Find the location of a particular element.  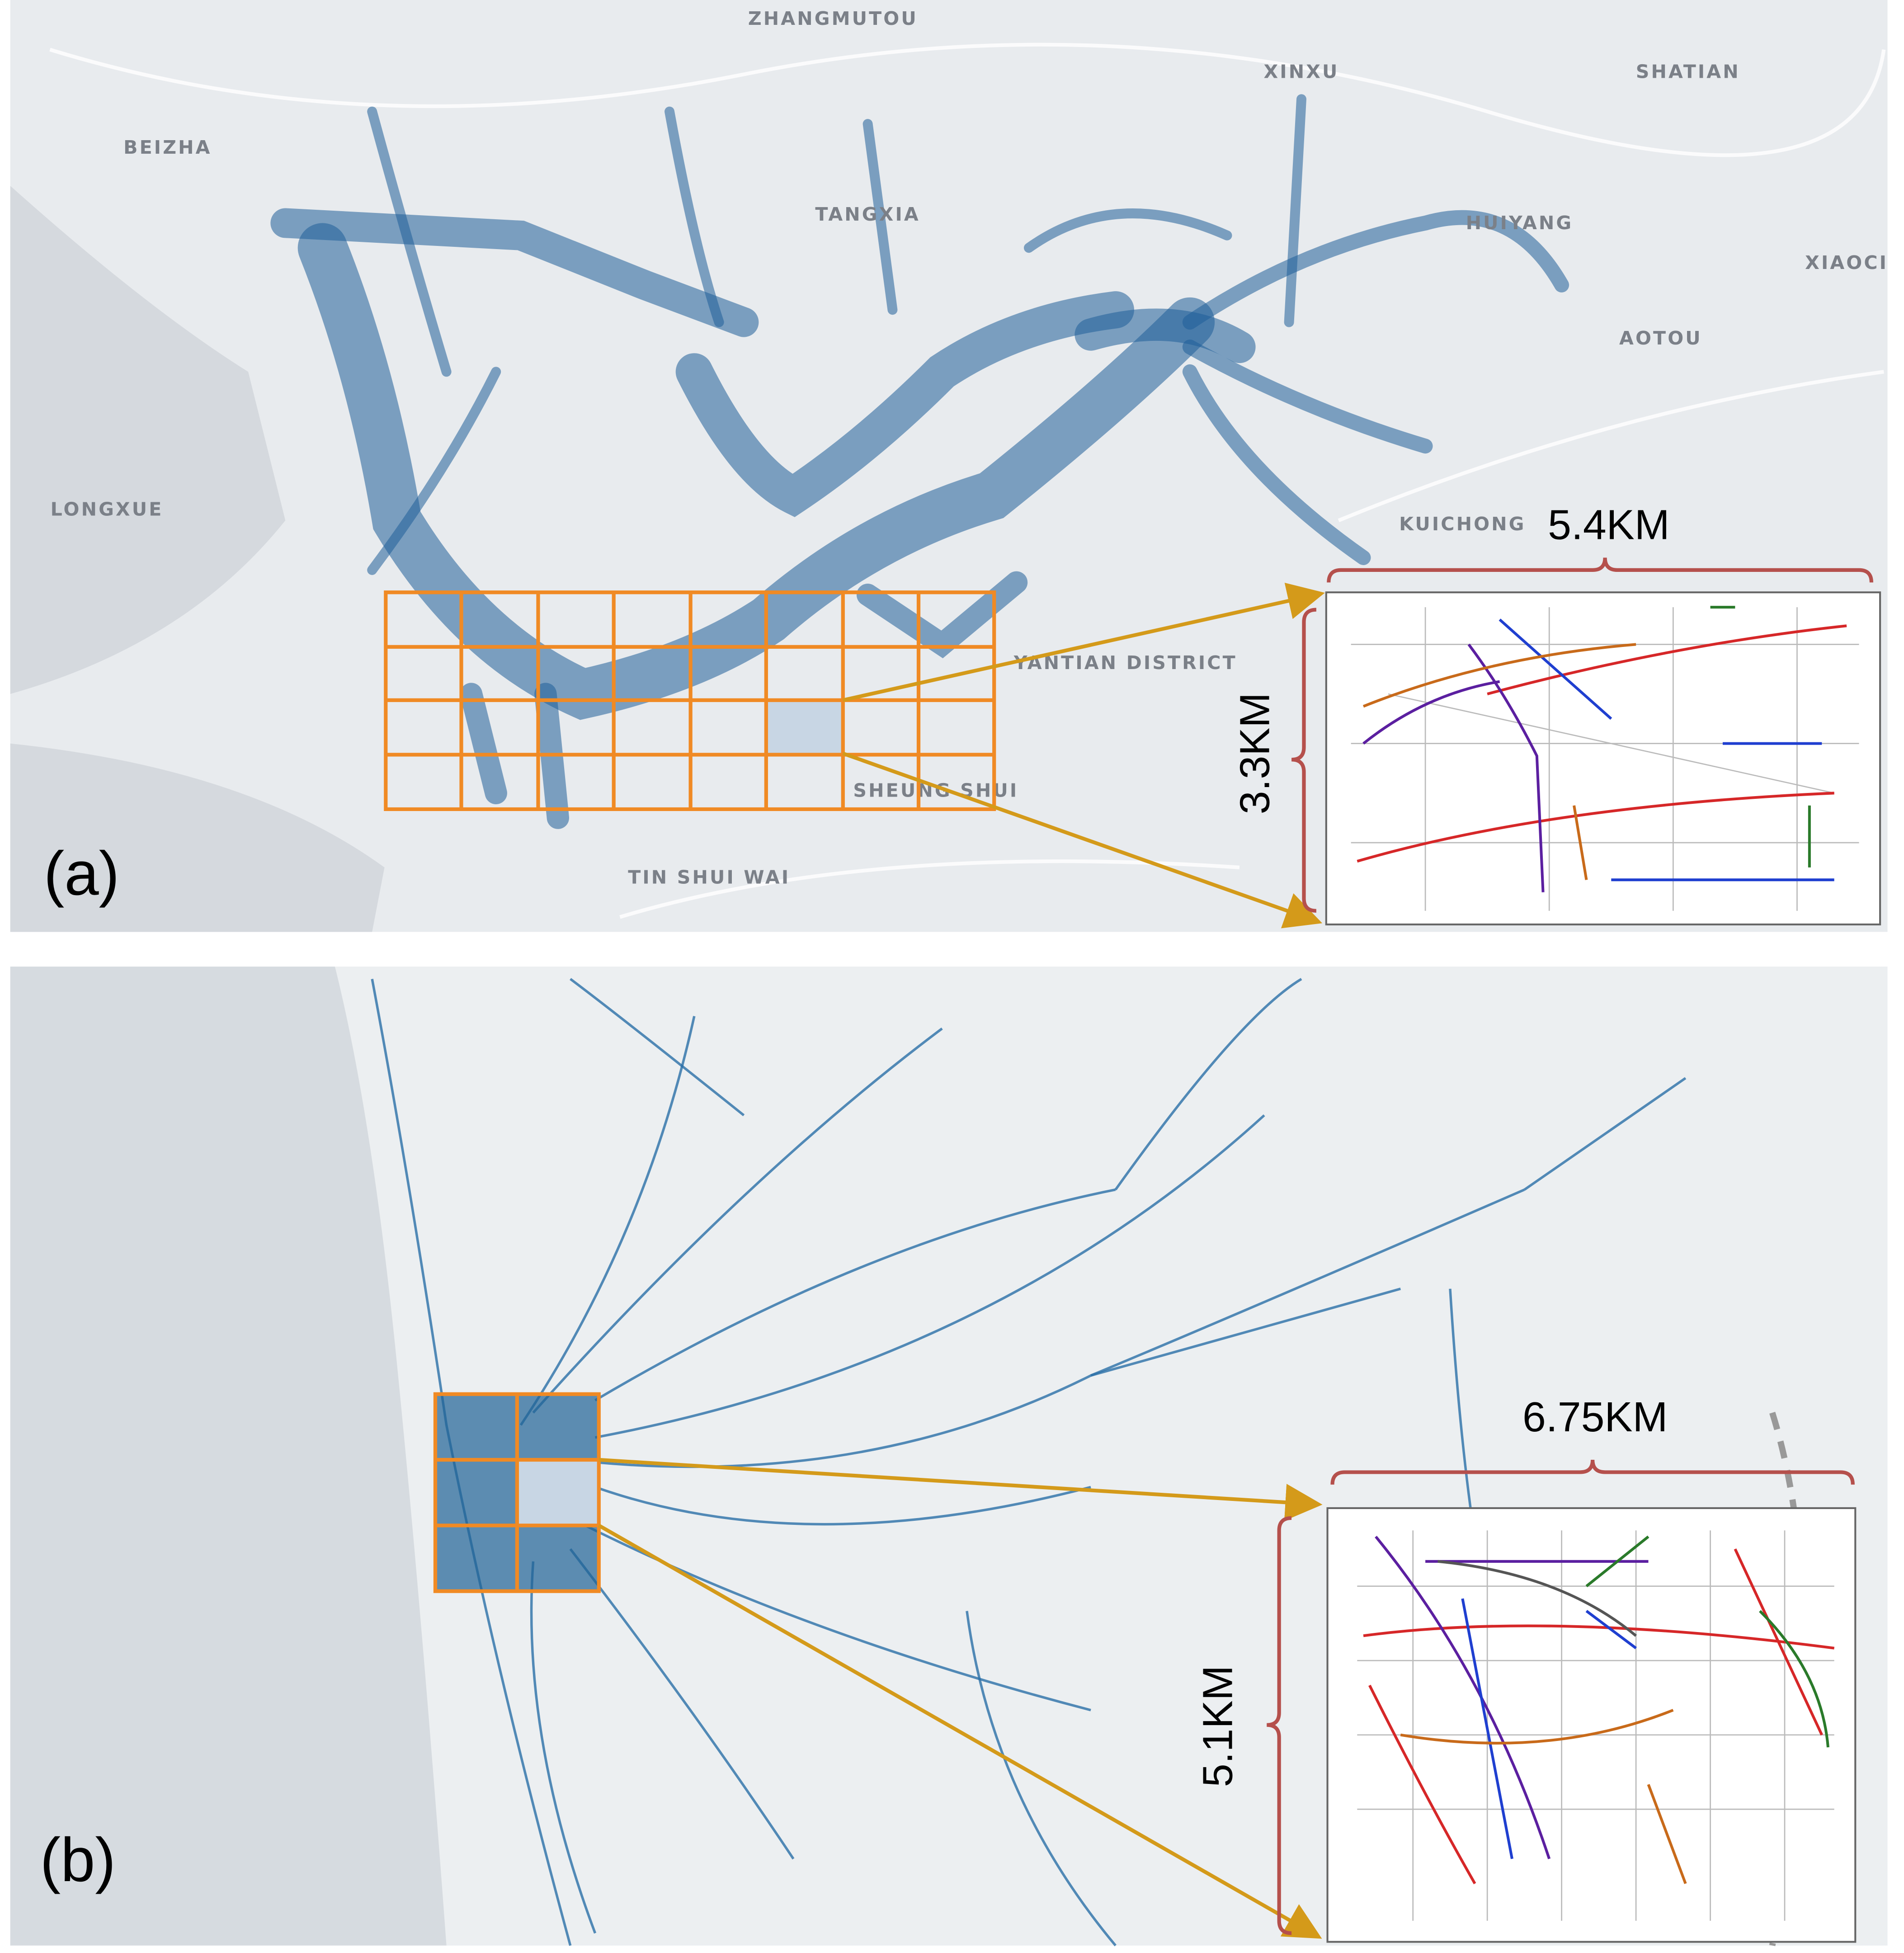

width-label: 6.75KM is located at coordinates (1595, 1416).